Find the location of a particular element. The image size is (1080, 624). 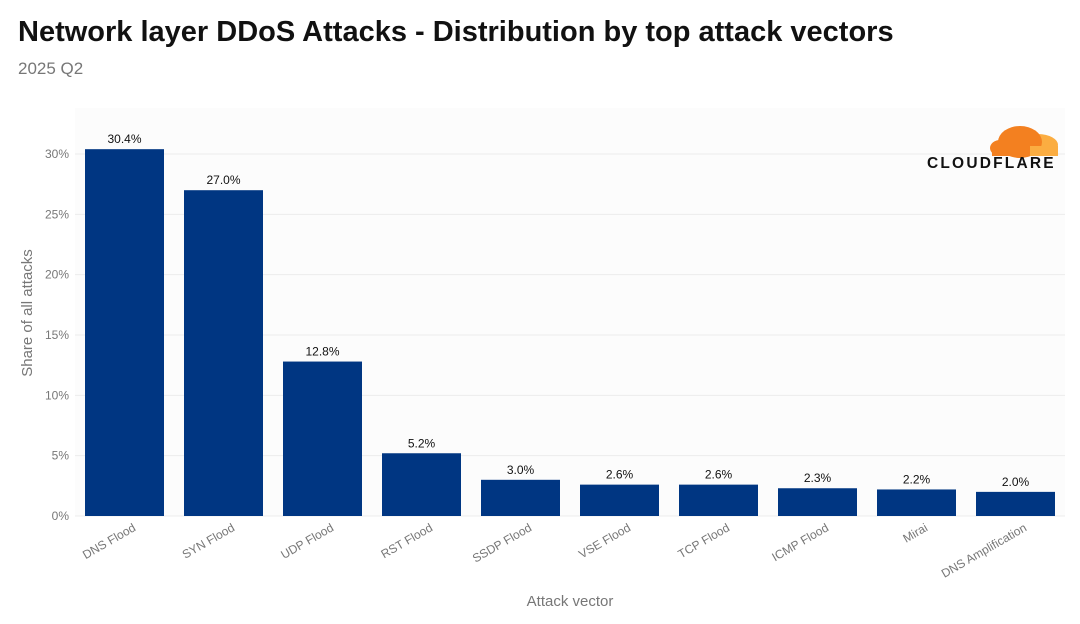

y-tick-label: 10% is located at coordinates (57, 395).